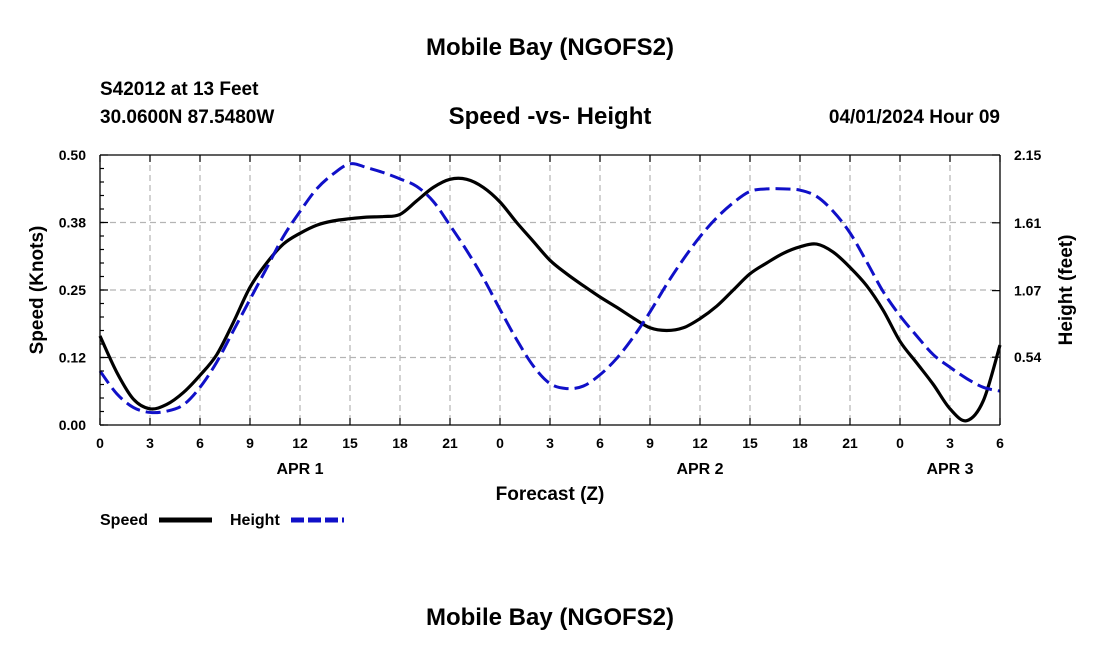 Image resolution: width=1100 pixels, height=650 pixels. I want to click on x-tick-labels: 0 3 6 9 12 15 18 21 0 3 6 9 12 15 18 21 0 3 6, so click(550, 443).